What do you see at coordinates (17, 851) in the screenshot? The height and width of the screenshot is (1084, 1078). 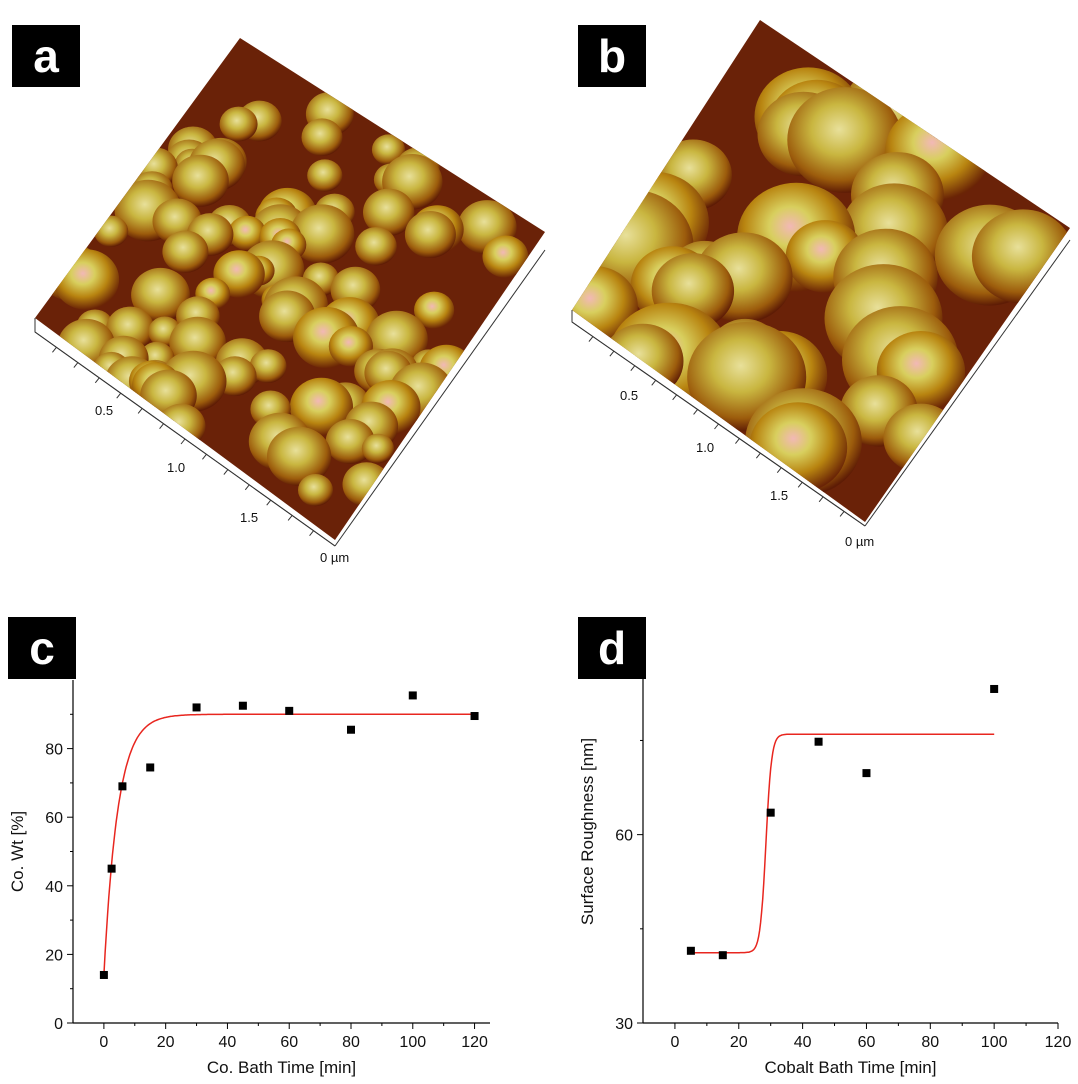 I see `y-axis-label: Co. Wt [%]` at bounding box center [17, 851].